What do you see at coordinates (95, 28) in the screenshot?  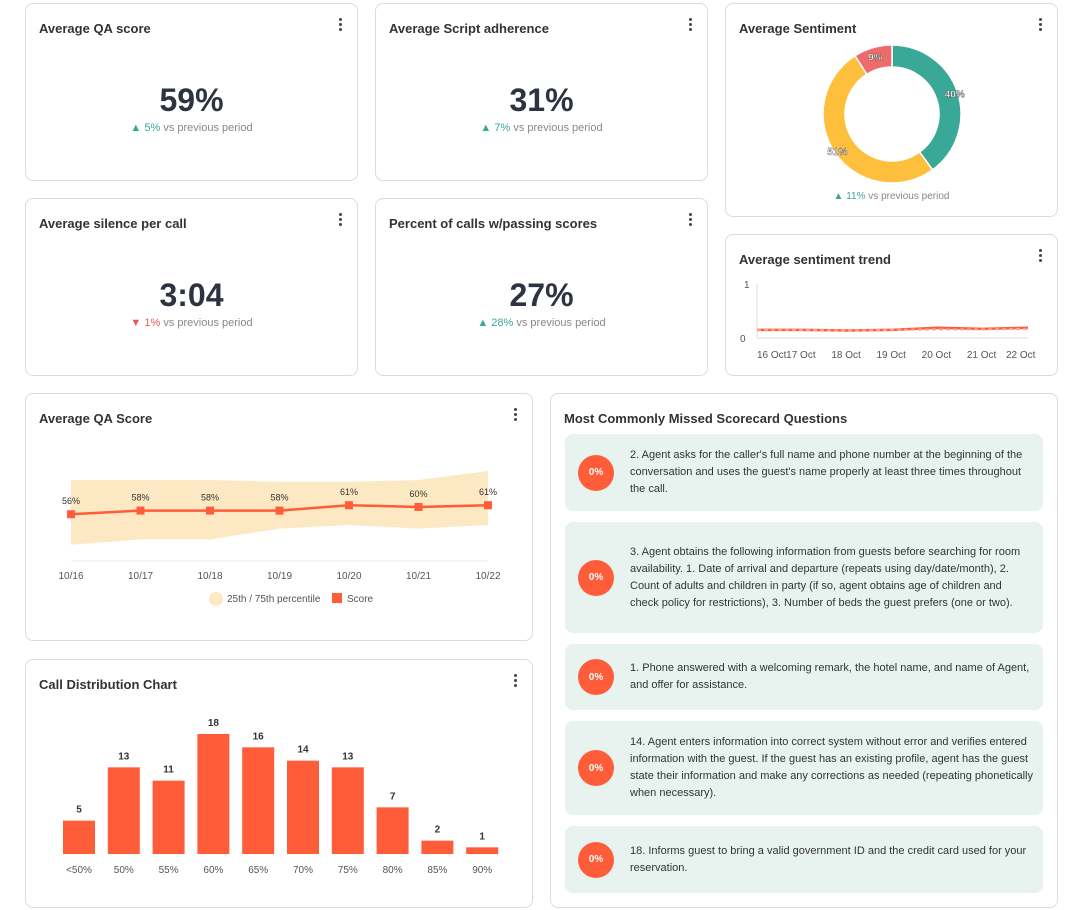 I see `card-title: Average QA score` at bounding box center [95, 28].